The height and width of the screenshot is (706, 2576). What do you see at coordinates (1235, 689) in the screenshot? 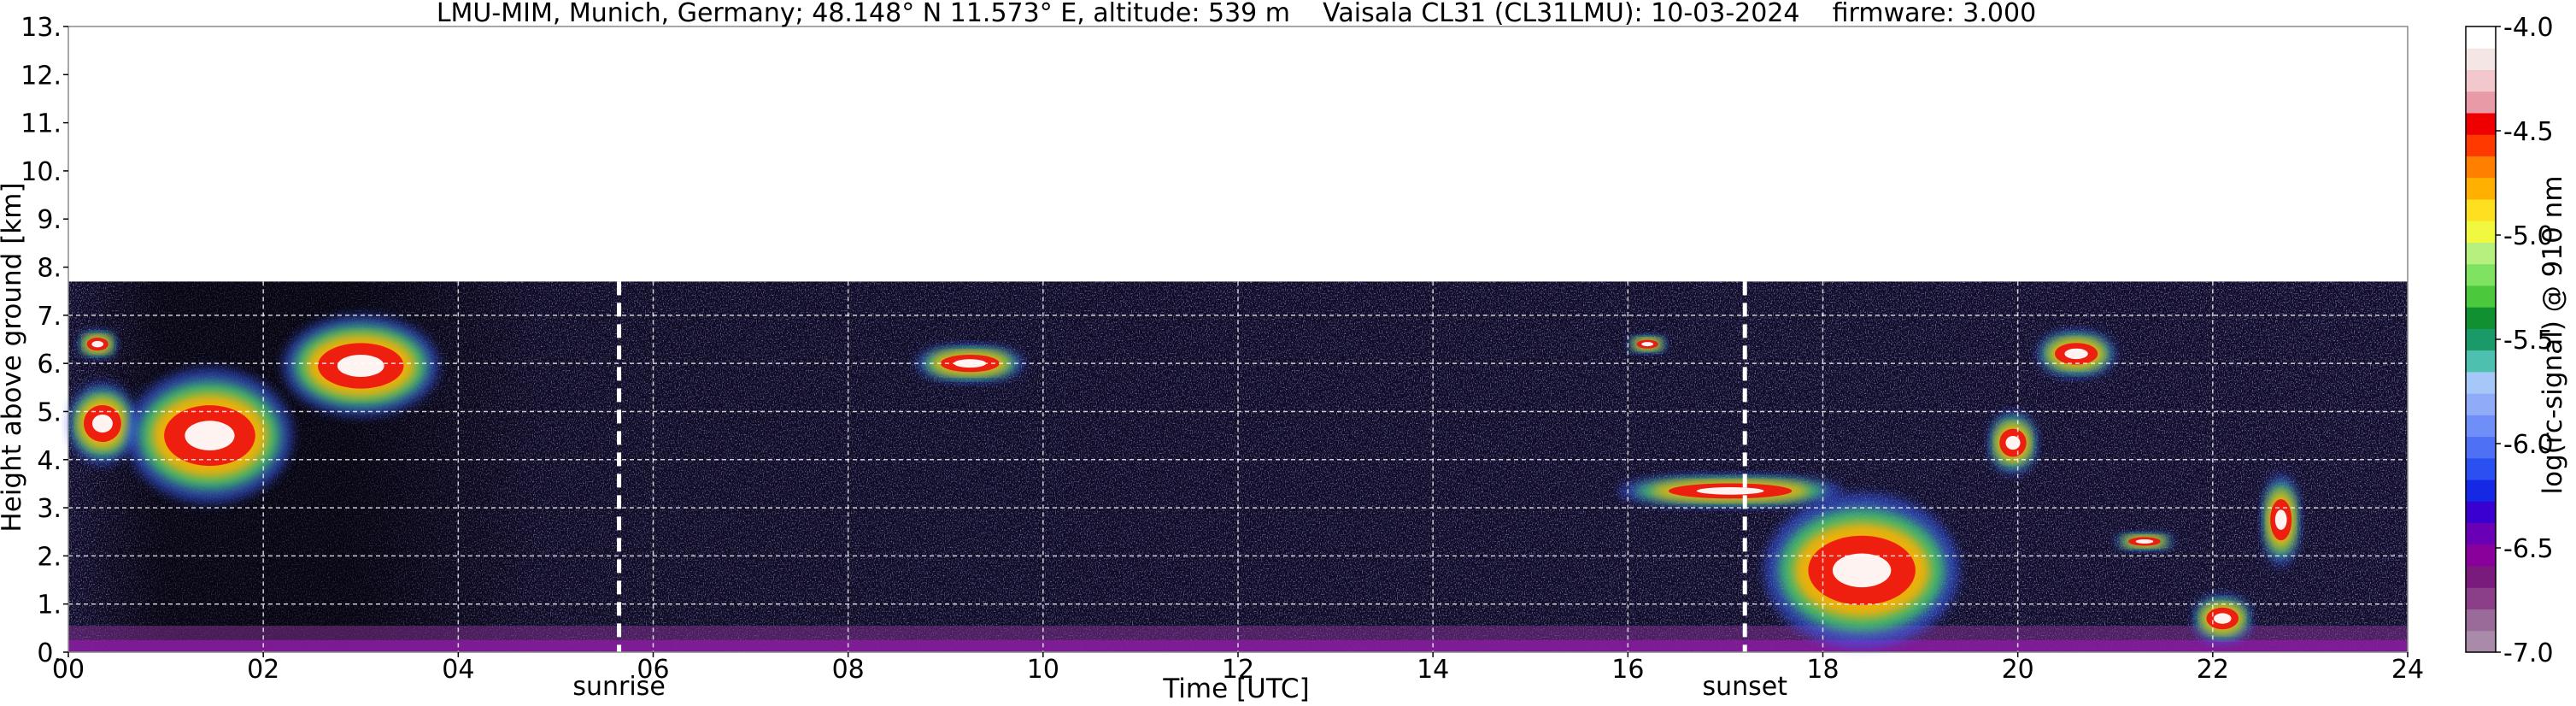
I see `x-axis-label: Time [UTC]` at bounding box center [1235, 689].